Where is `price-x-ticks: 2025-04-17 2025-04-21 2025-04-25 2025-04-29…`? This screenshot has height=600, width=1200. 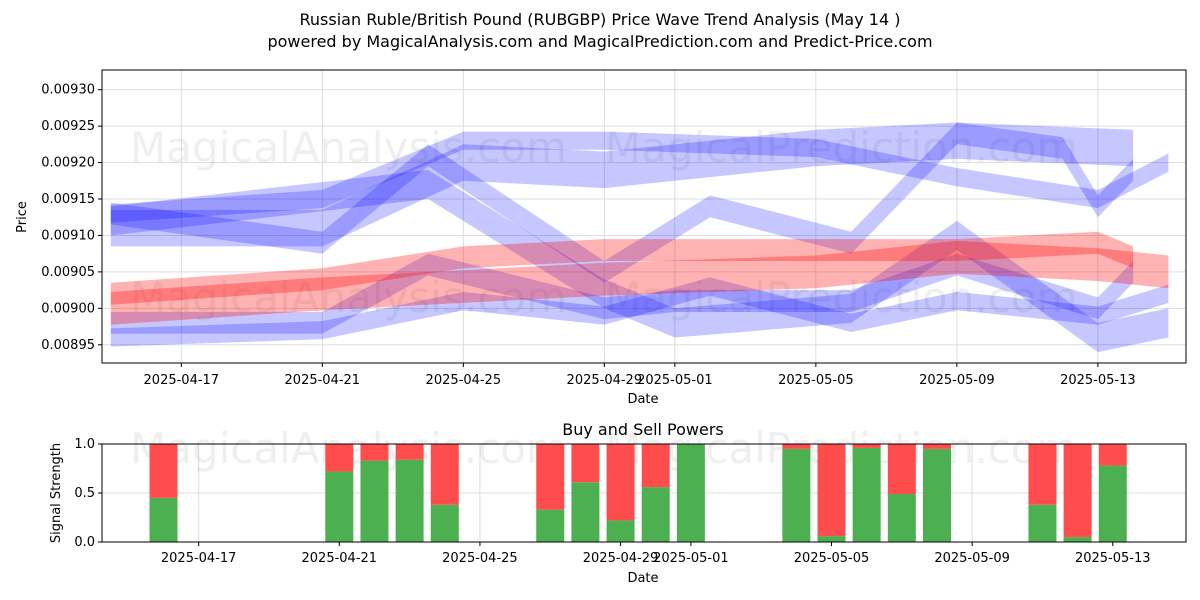
price-x-ticks: 2025-04-17 2025-04-21 2025-04-25 2025-04-29… is located at coordinates (640, 375).